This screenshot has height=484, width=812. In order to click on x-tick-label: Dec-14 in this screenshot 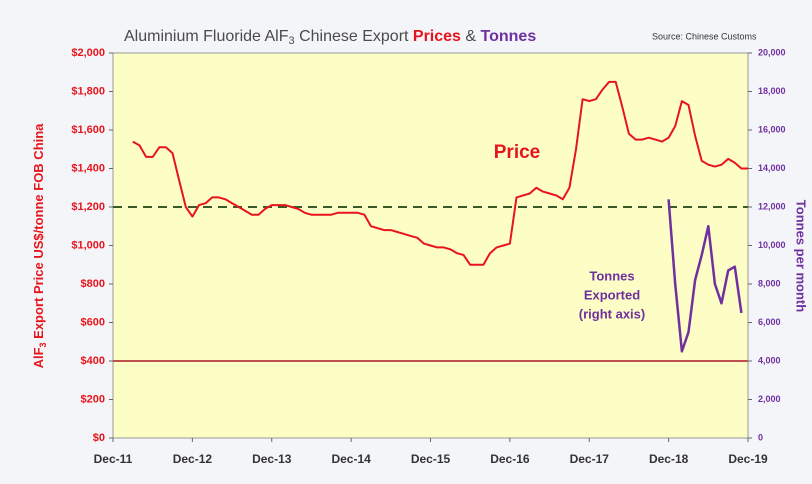, I will do `click(351, 459)`.